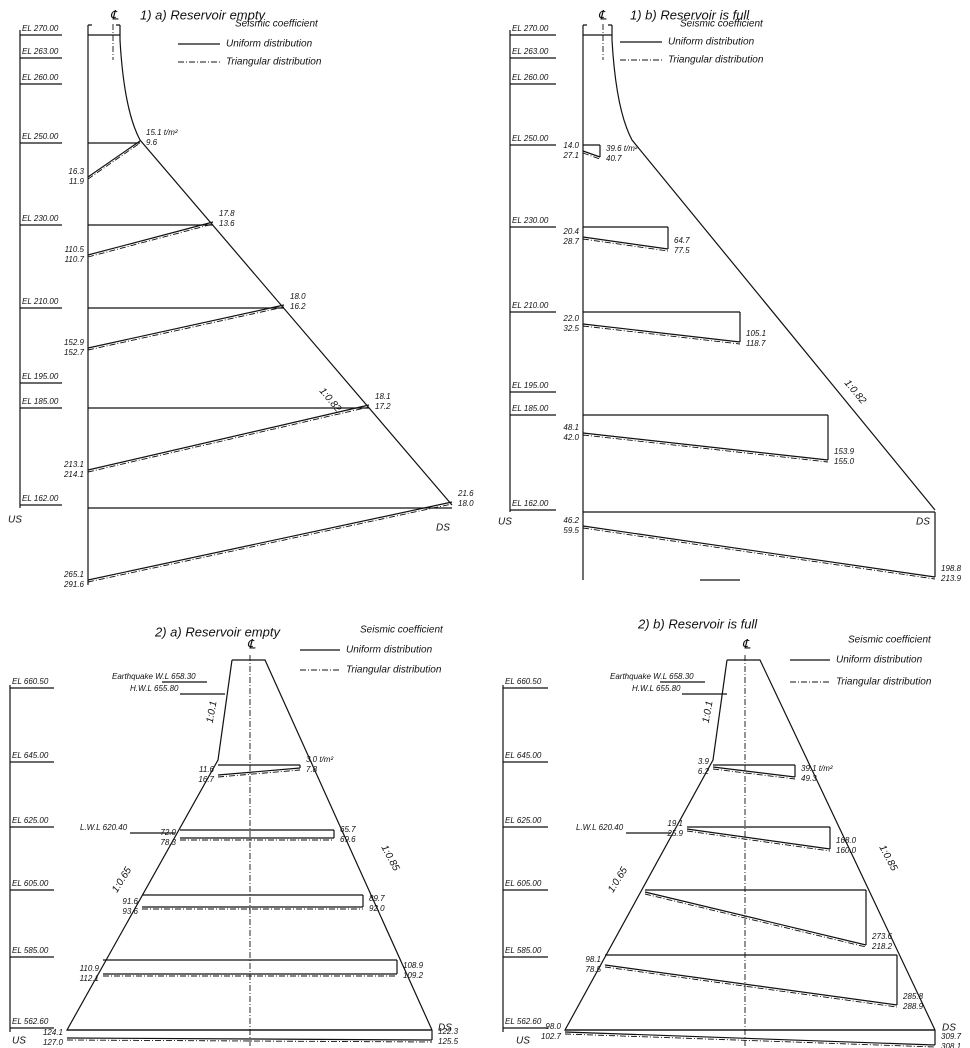 The image size is (970, 1048). I want to click on ds-stress-label: 105.1, so click(756, 333).